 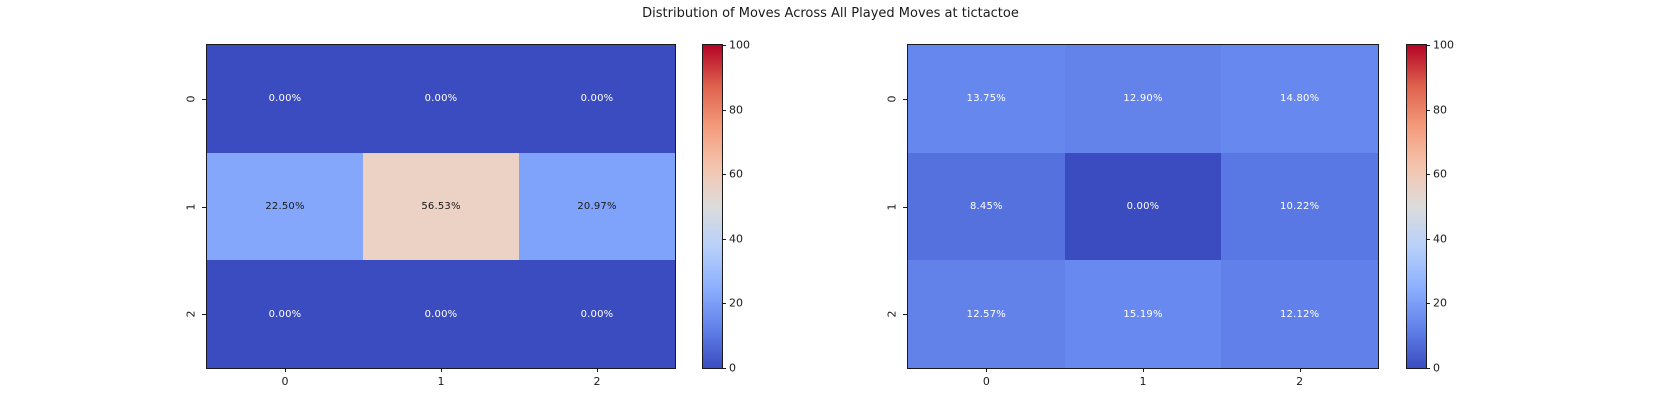 I want to click on heatmap-cell: 13.75%, so click(x=986, y=99).